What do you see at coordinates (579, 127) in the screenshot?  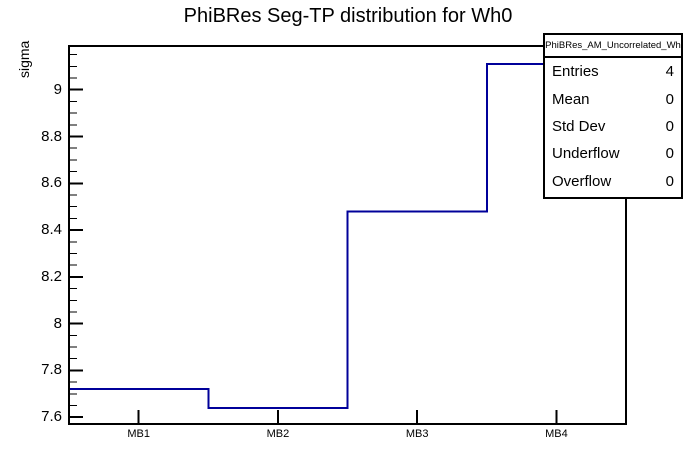 I see `stats-label: Std Dev` at bounding box center [579, 127].